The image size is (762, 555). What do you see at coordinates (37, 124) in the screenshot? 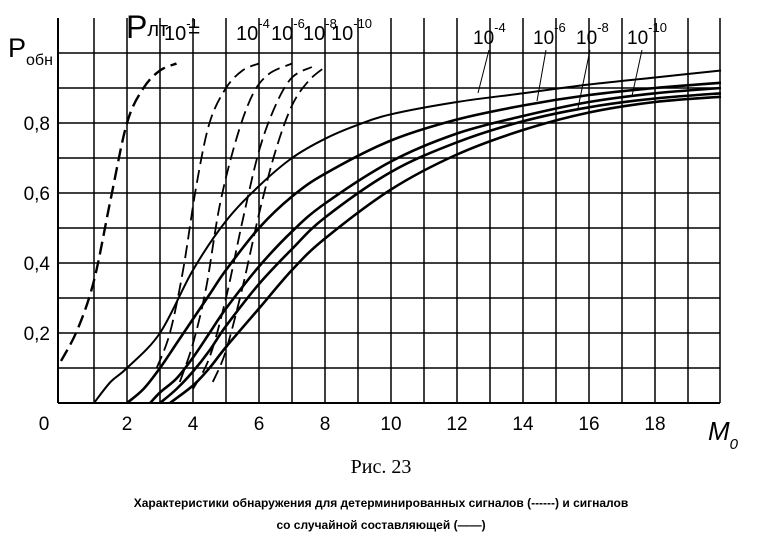
I see `y-tick-label: 0,8` at bounding box center [37, 124].